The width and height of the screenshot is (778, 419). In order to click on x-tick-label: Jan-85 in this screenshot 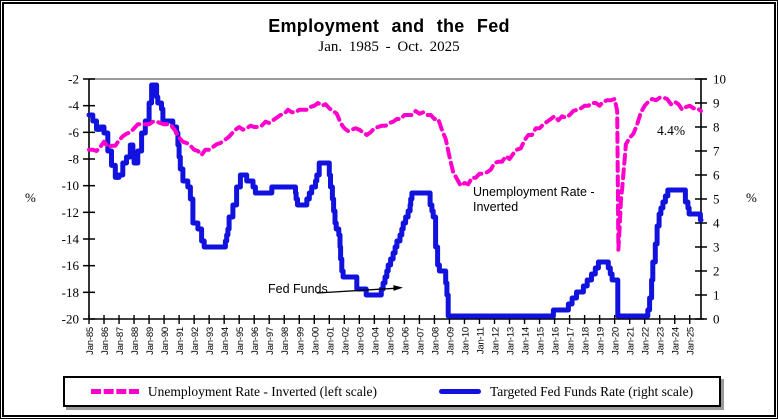, I will do `click(90, 341)`.